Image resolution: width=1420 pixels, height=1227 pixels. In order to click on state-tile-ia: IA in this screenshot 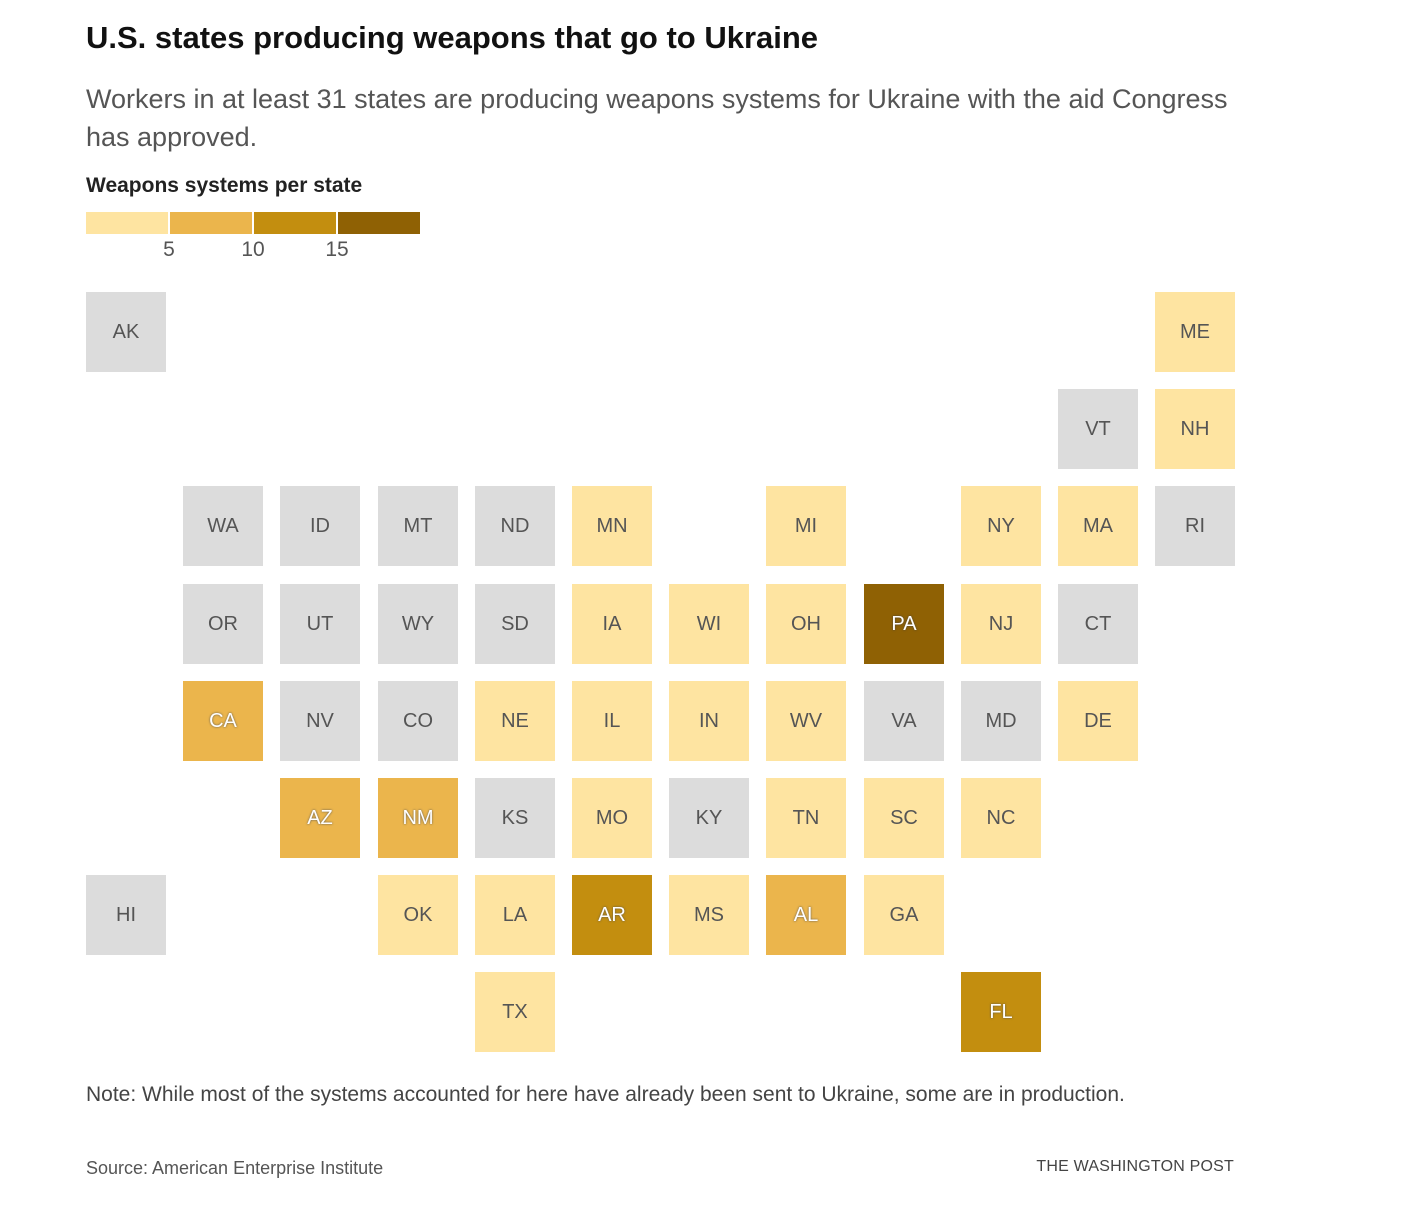, I will do `click(612, 624)`.